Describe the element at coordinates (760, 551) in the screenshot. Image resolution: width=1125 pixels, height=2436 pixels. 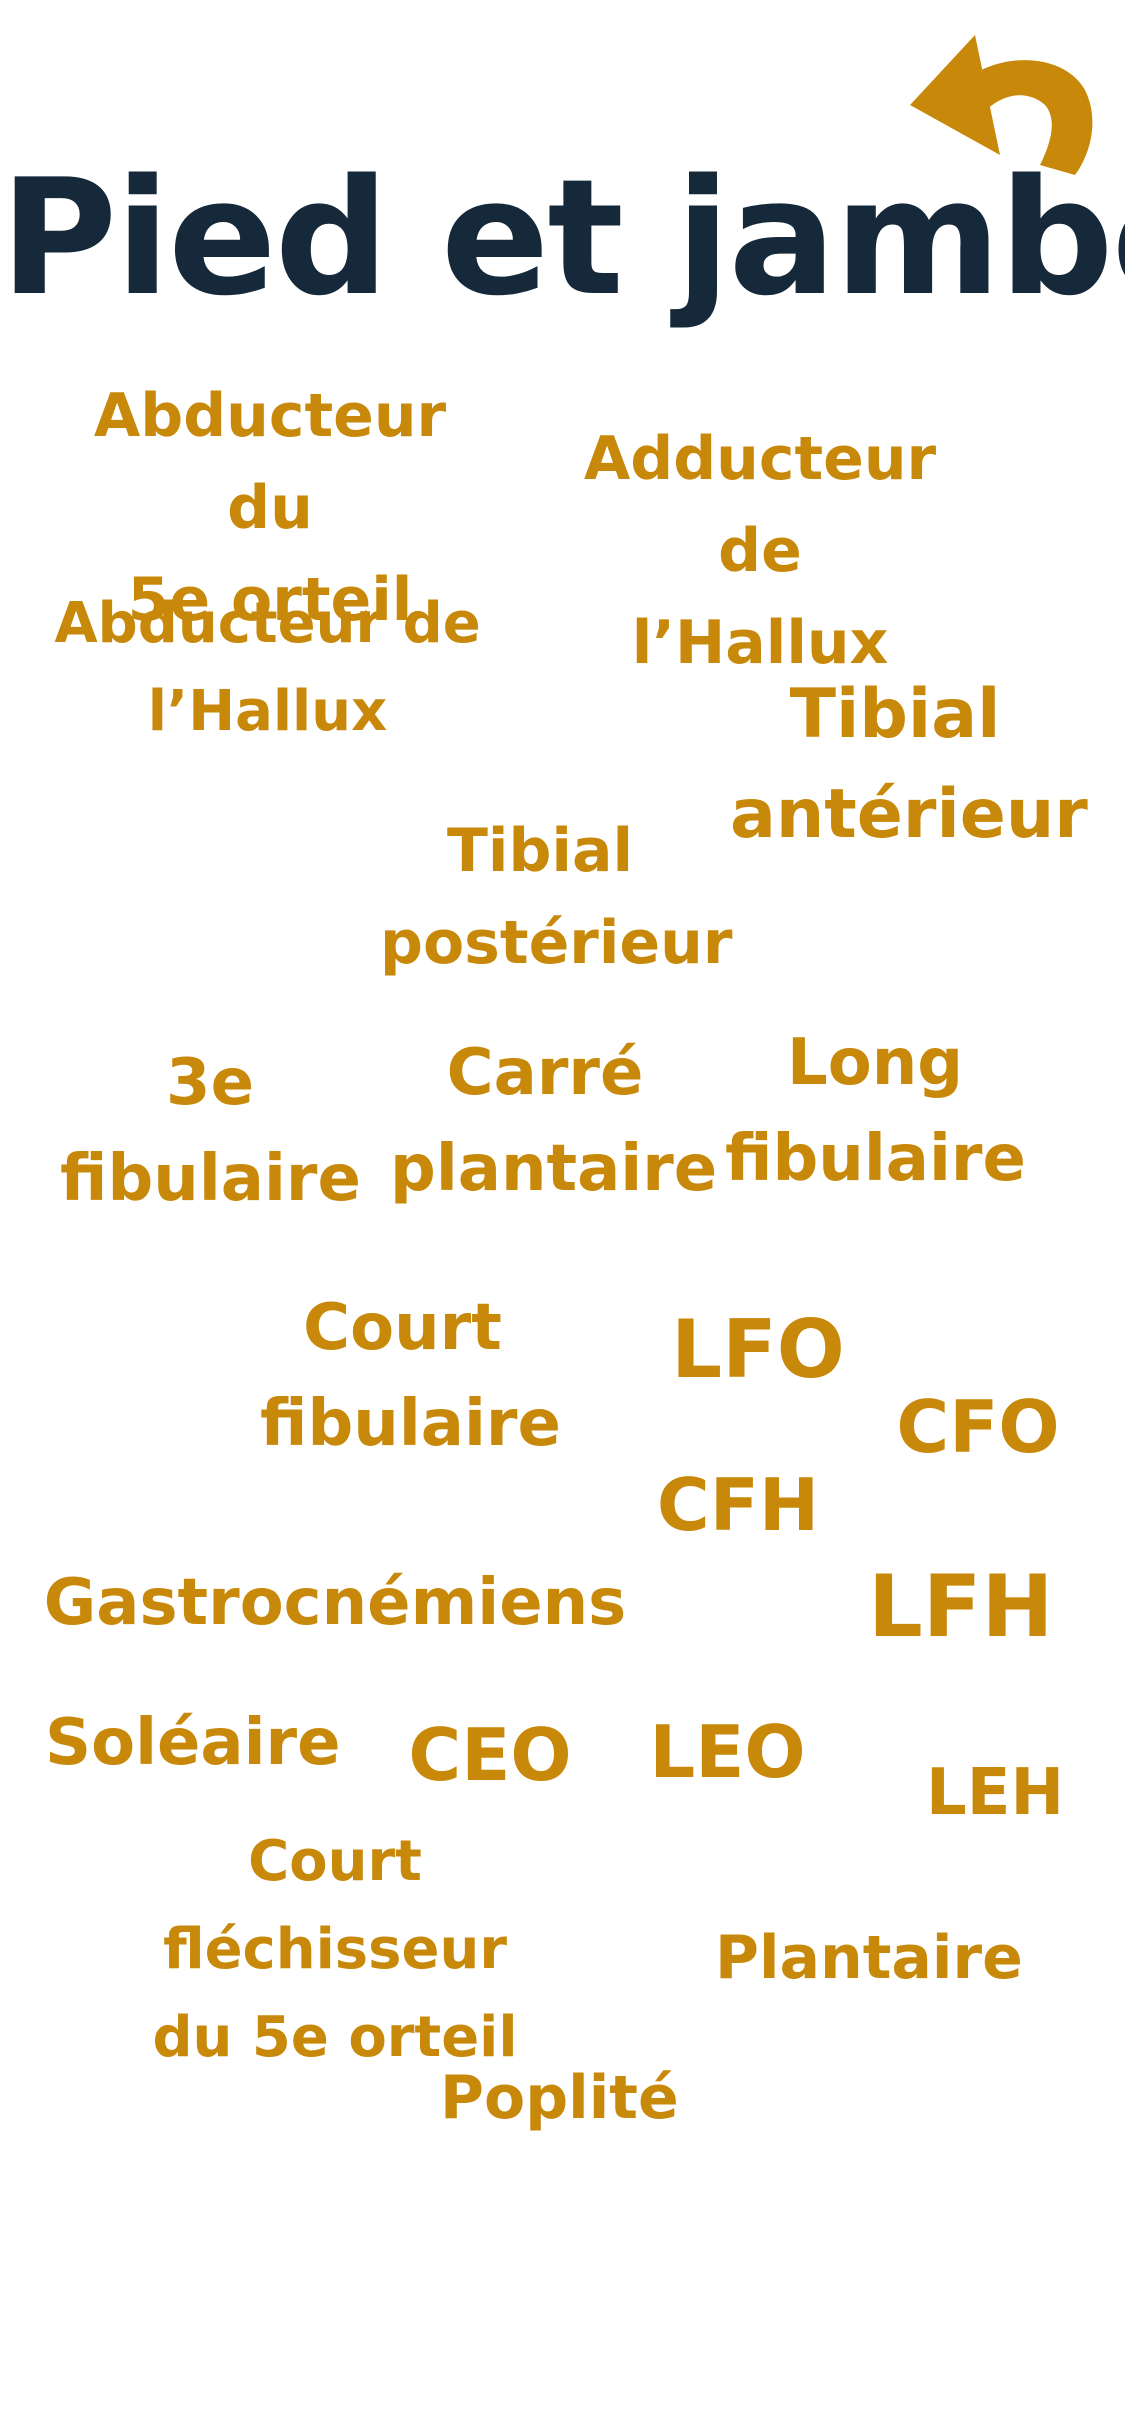
I see `muscle-adducteur-hallux: Adducteur de l’Hallux` at that location.